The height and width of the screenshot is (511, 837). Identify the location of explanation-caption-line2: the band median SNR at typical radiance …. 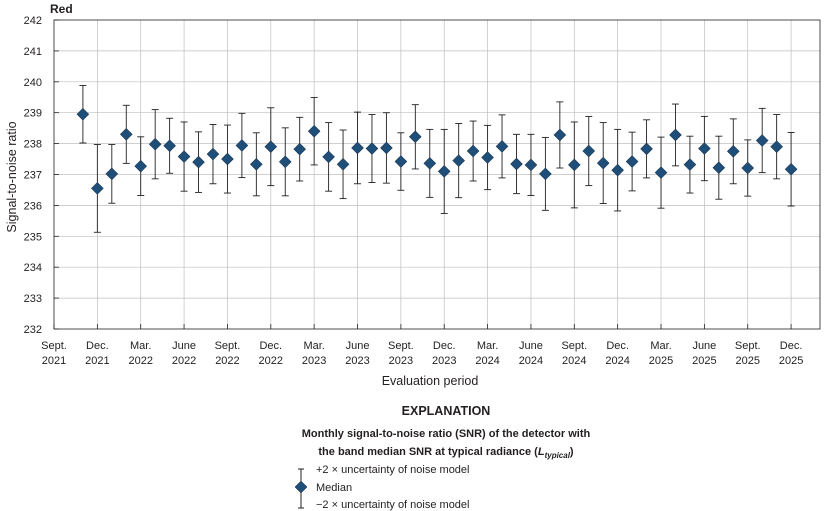
(446, 453).